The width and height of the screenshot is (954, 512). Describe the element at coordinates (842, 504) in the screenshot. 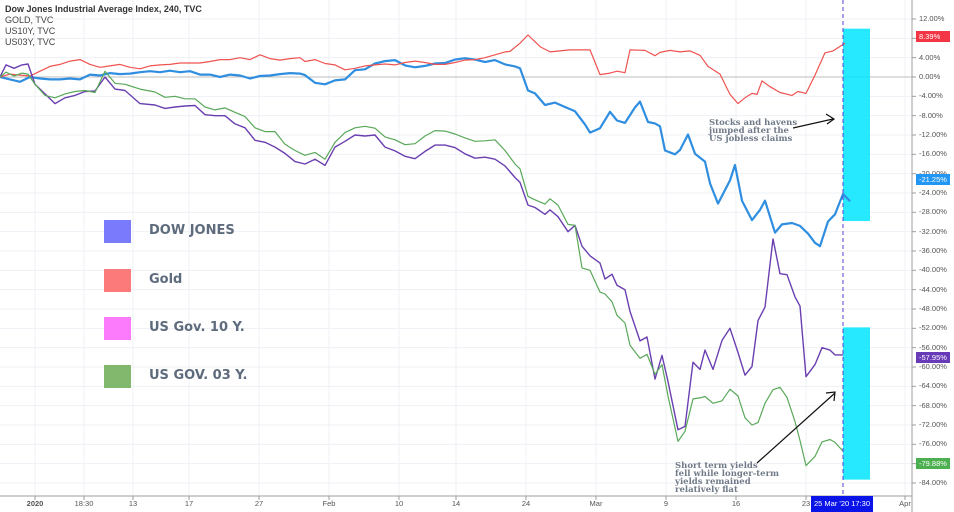

I see `crosshair-time-label: 25 Mar '20 17:30` at that location.